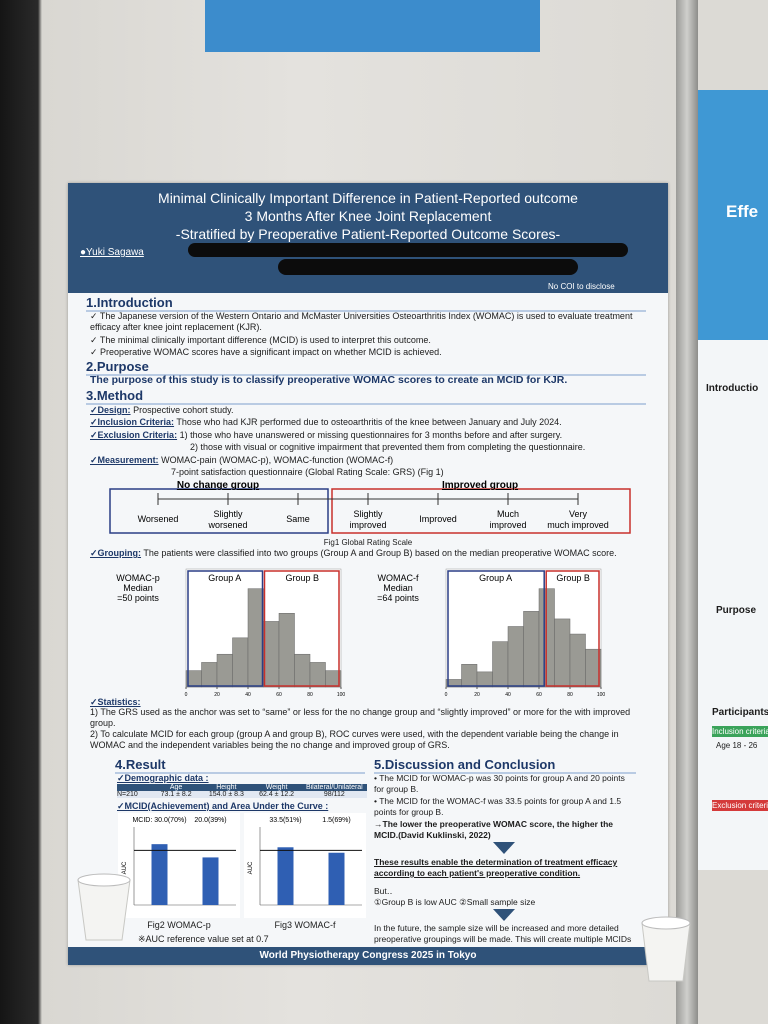  What do you see at coordinates (276, 787) in the screenshot?
I see `cell: Weight` at bounding box center [276, 787].